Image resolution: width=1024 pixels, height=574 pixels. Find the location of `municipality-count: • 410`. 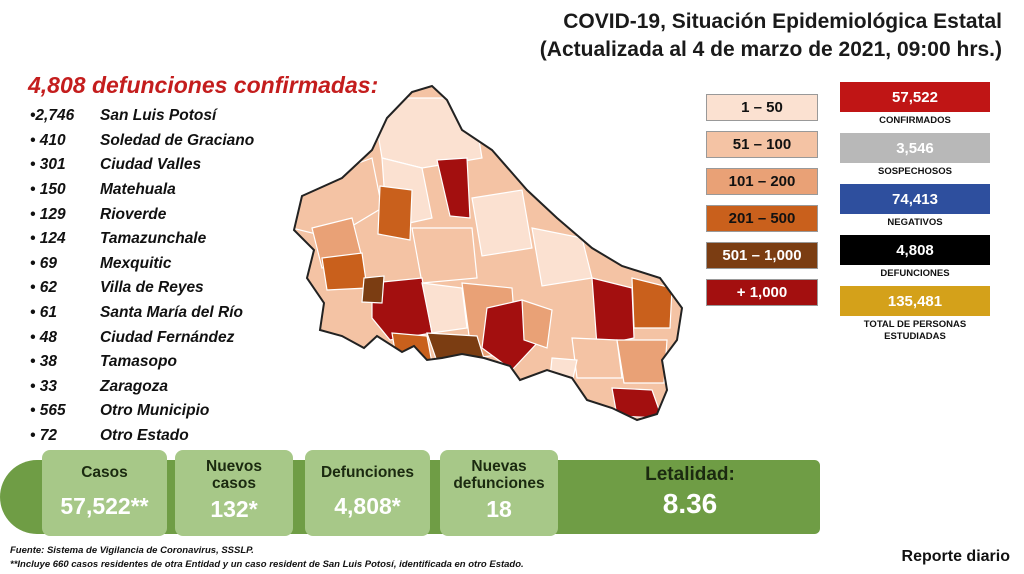

municipality-count: • 410 is located at coordinates (48, 140).